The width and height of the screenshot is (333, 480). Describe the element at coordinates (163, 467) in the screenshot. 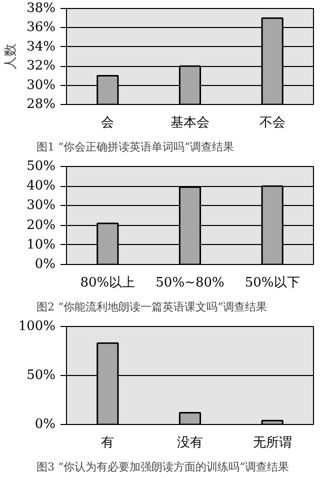

I see `text: 图3 “你认为有必要加强朗读方面的训练吗”调查结果` at that location.